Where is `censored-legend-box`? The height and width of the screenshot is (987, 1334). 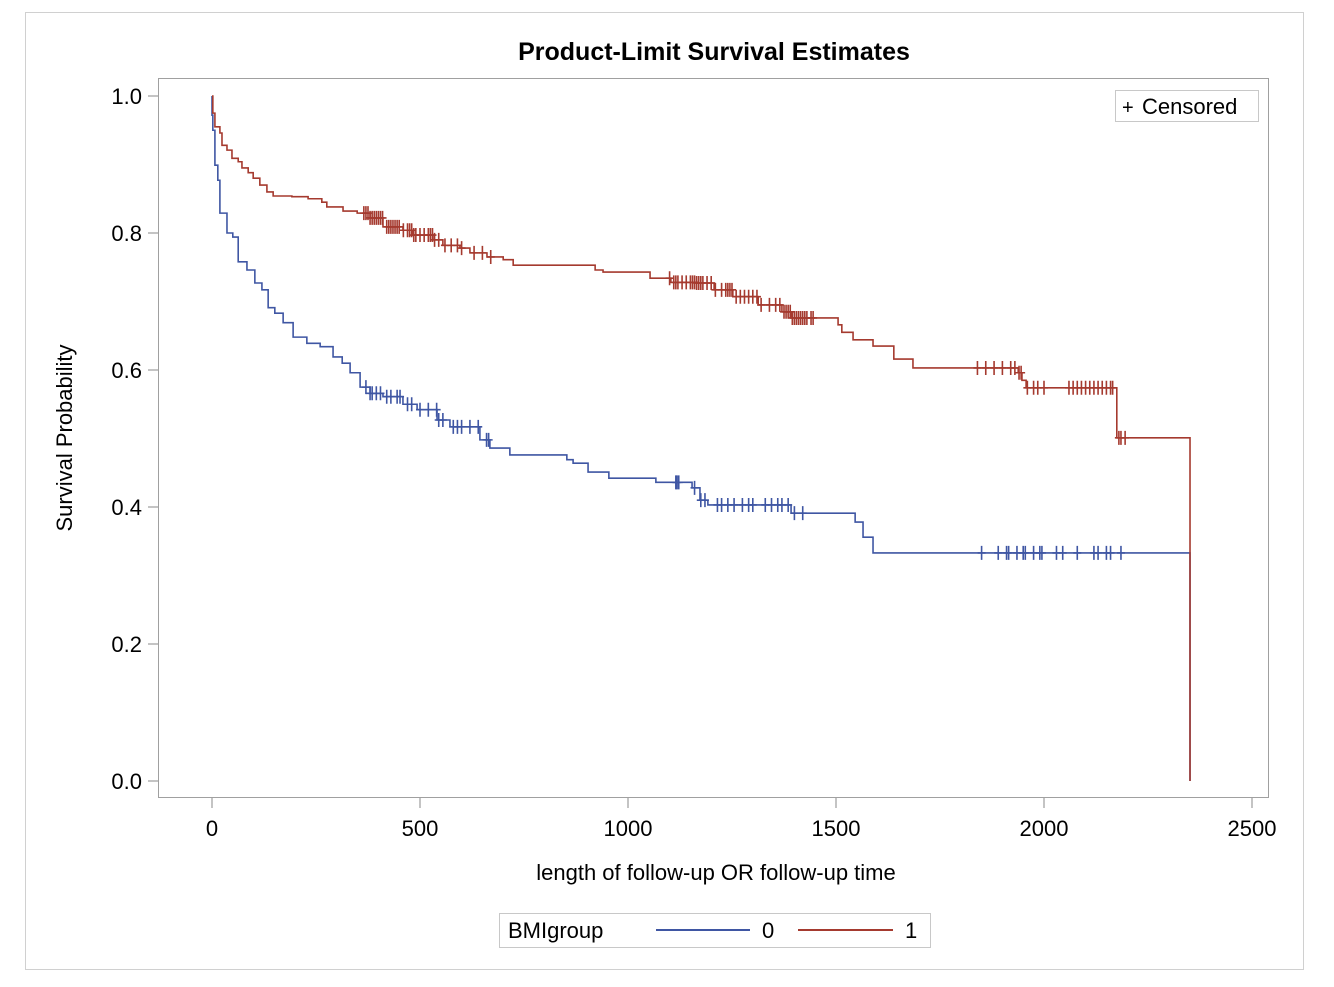 censored-legend-box is located at coordinates (1187, 106).